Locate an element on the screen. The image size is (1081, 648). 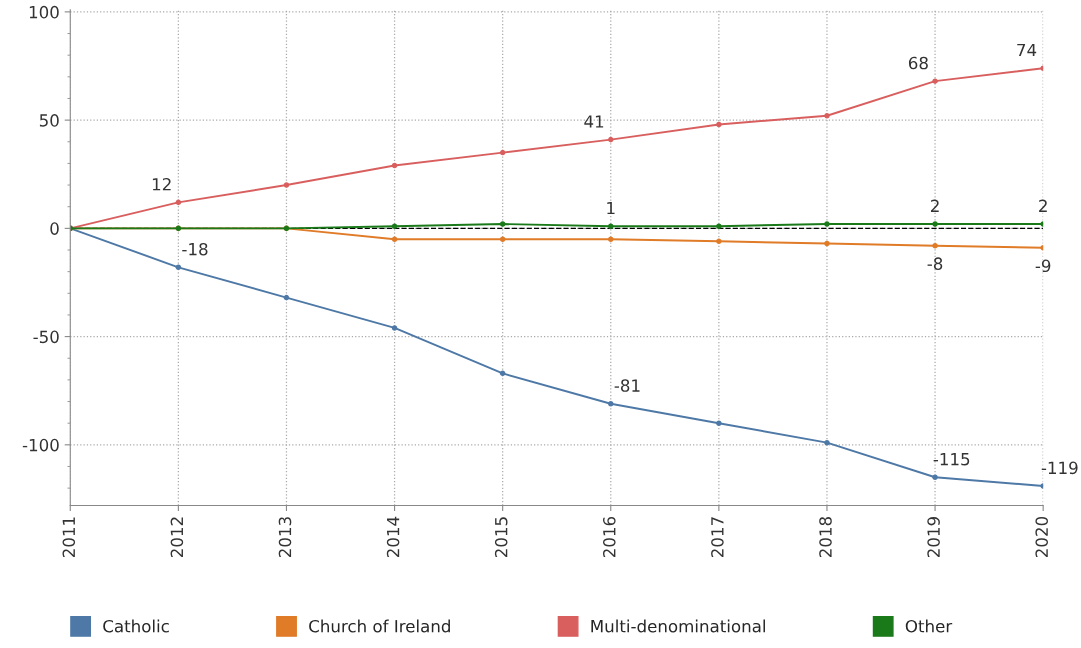
x-tick-label: 2011 is located at coordinates (69, 537).